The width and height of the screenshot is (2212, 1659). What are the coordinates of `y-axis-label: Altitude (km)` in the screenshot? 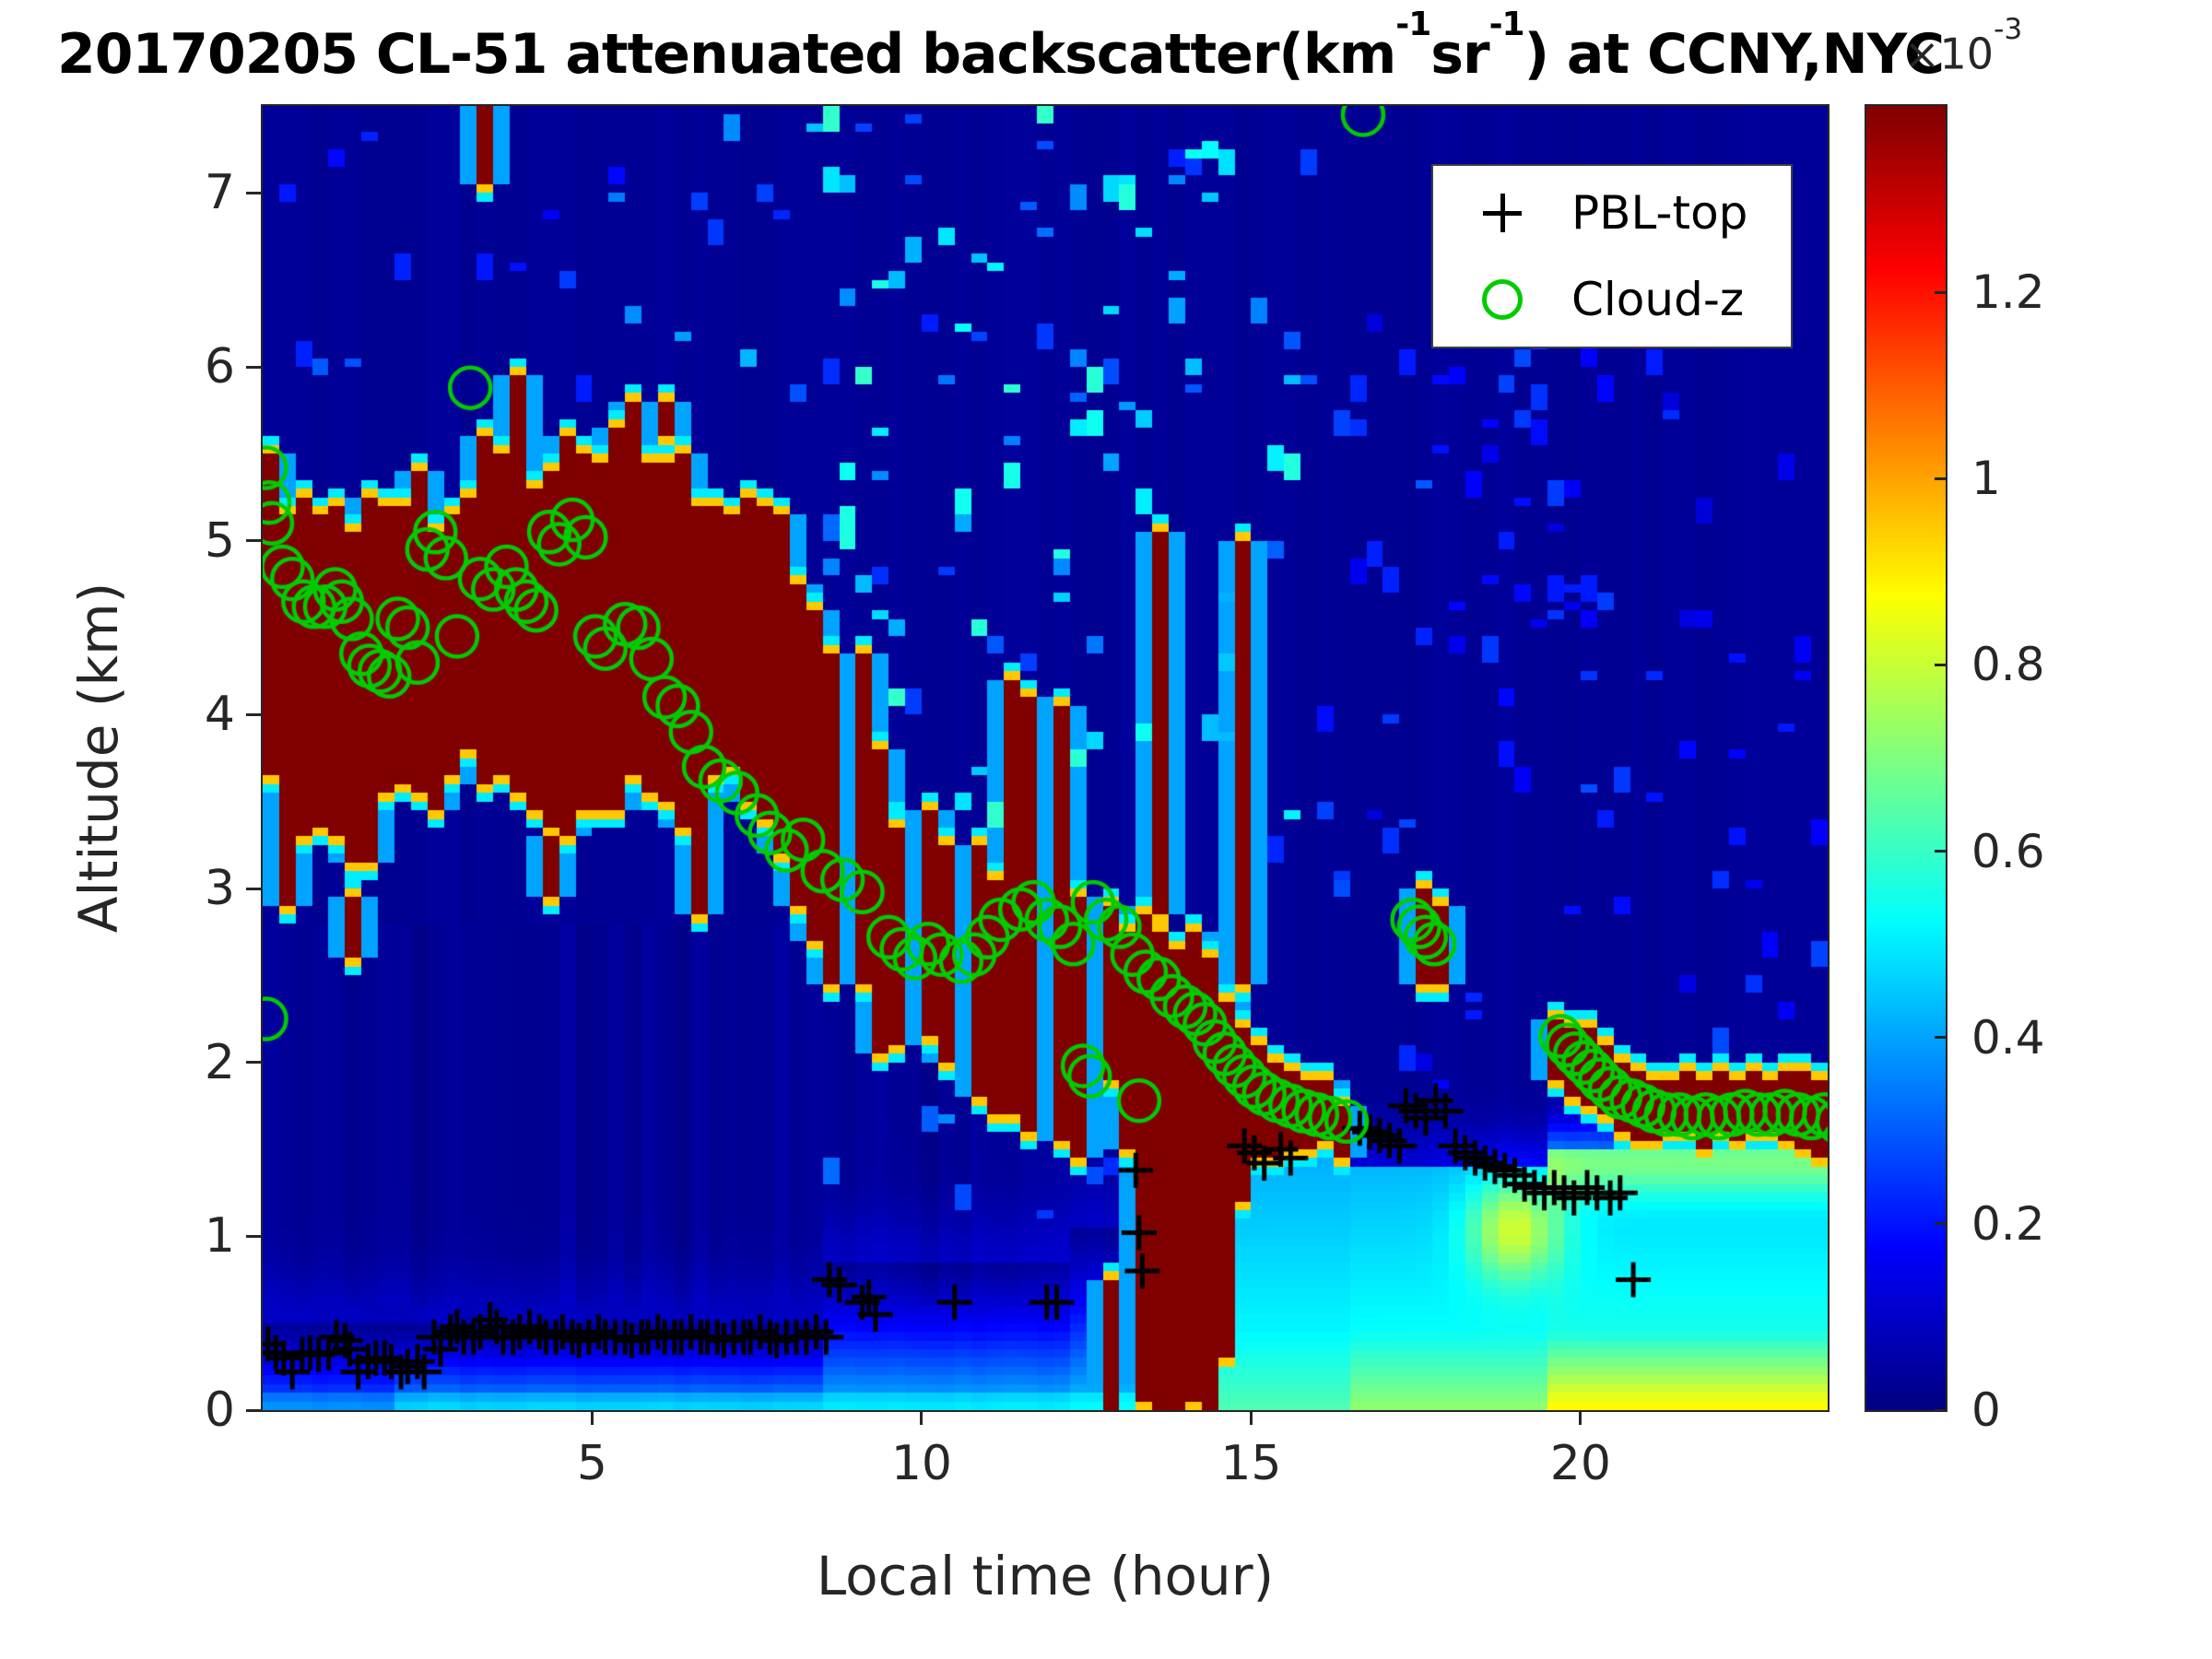 It's located at (98, 758).